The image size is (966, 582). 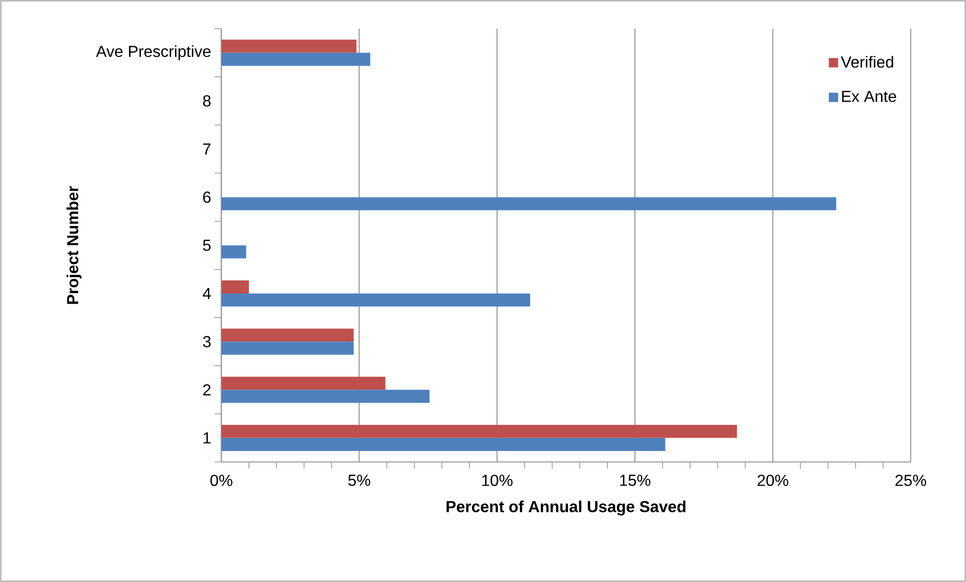 What do you see at coordinates (207, 101) in the screenshot?
I see `y-tick-label: 8` at bounding box center [207, 101].